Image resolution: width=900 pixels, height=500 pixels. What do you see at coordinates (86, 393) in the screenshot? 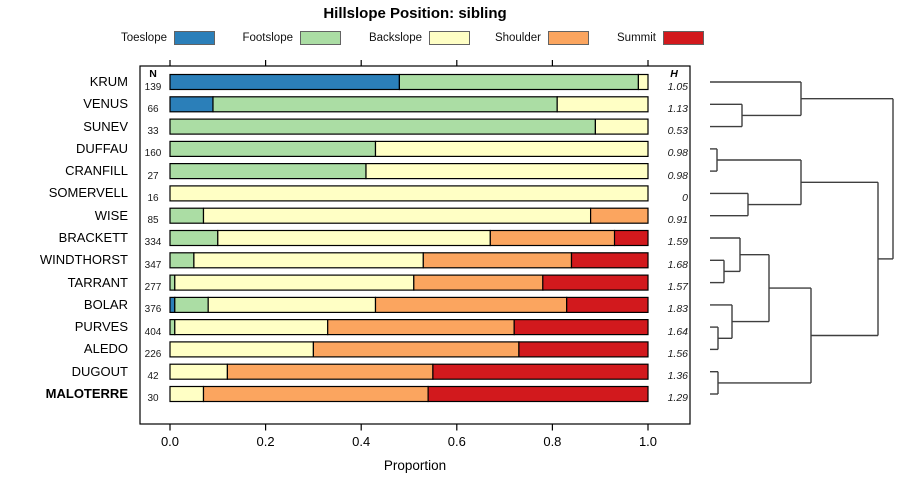
I see `row-label: MALOTERRE` at bounding box center [86, 393].